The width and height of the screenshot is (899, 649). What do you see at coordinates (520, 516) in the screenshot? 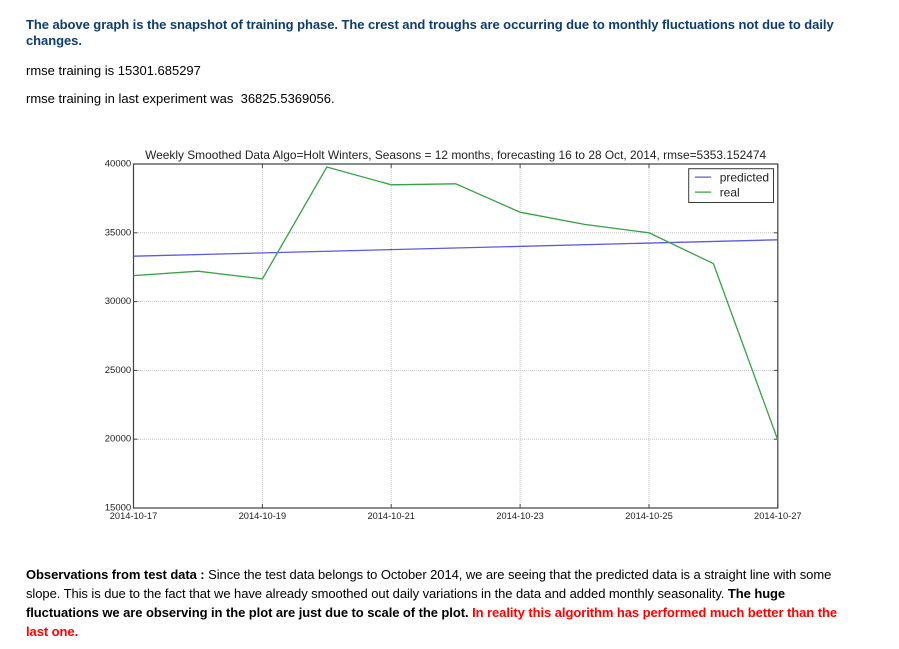
I see `svg-text: 2014-10-23` at bounding box center [520, 516].